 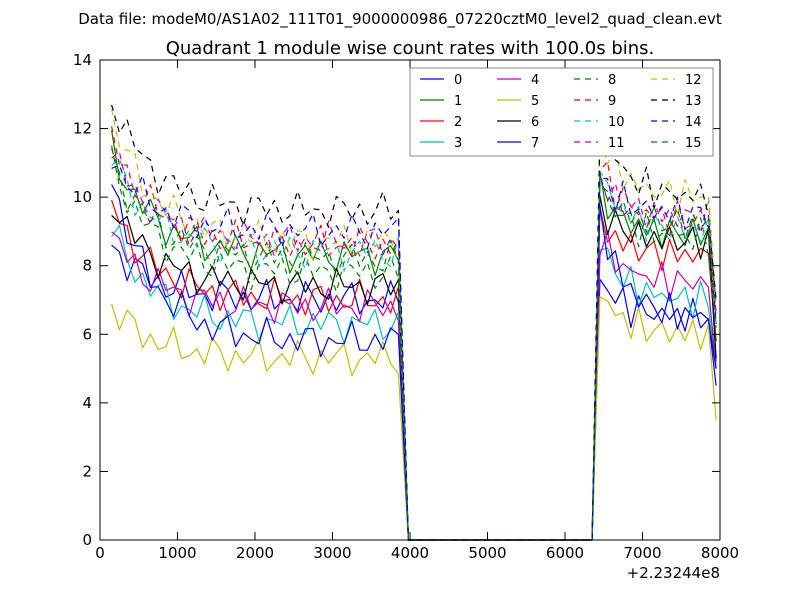 I want to click on y-tick-label: 6, so click(x=87, y=334).